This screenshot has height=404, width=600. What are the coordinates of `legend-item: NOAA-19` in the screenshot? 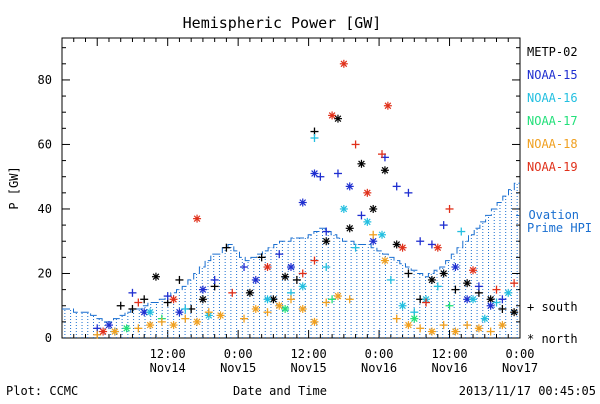 It's located at (552, 167).